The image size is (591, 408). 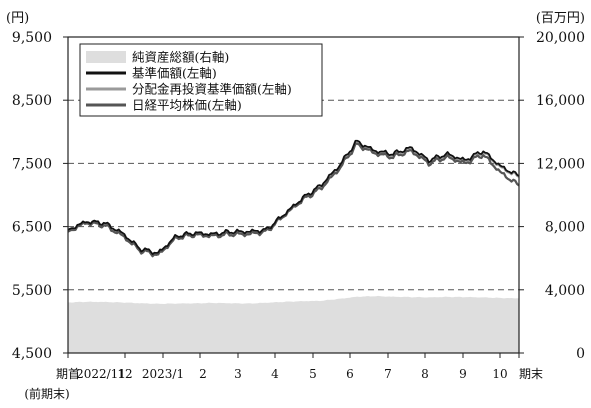 What do you see at coordinates (106, 57) in the screenshot?
I see `legend-swatch-area` at bounding box center [106, 57].